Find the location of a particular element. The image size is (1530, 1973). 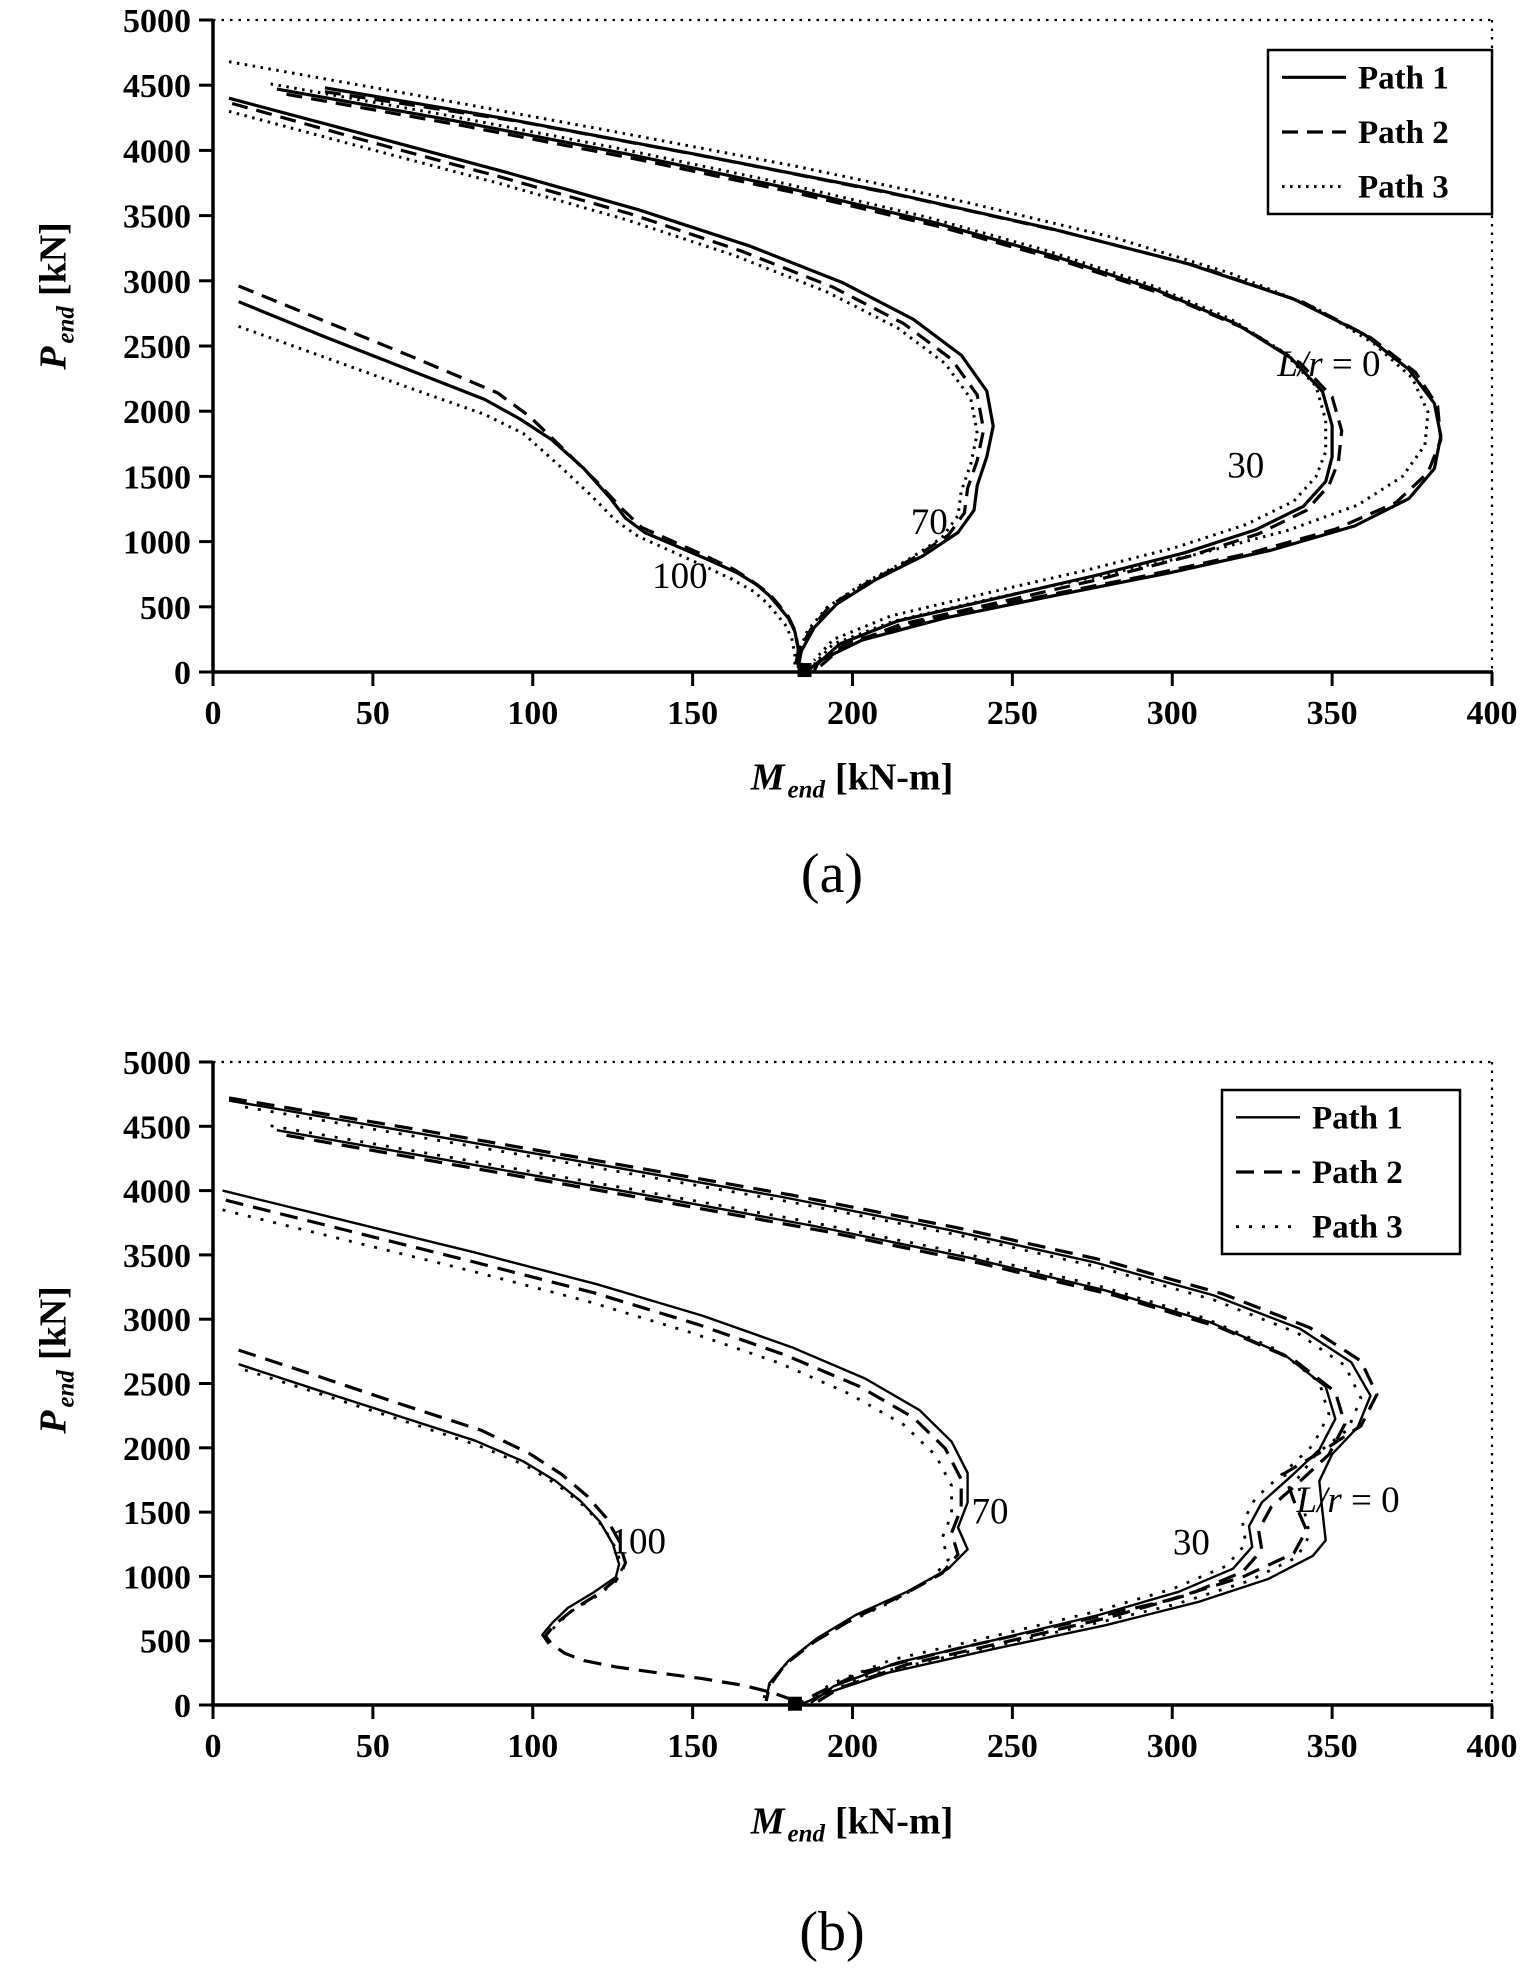

y-axis-label-b: Pend [kN] is located at coordinates (56, 1360).